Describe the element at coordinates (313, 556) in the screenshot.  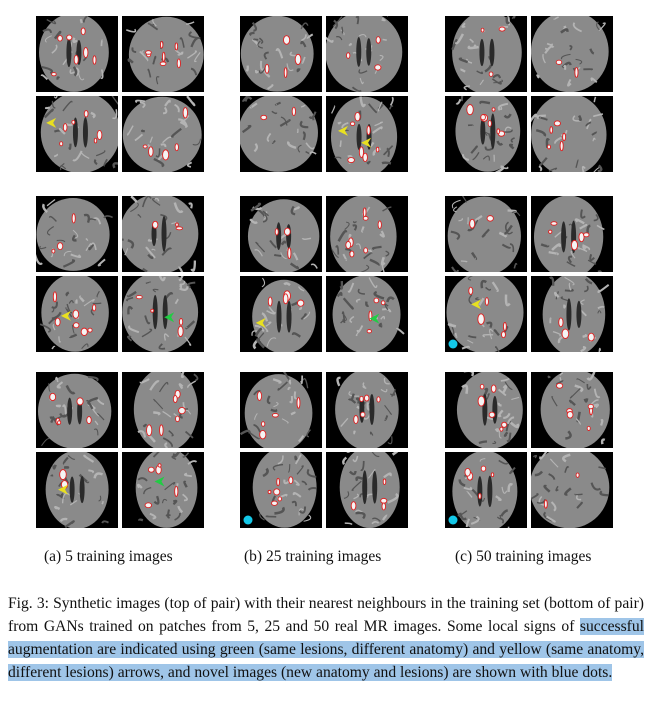
I see `subcaption-b: (b) 25 training images` at that location.